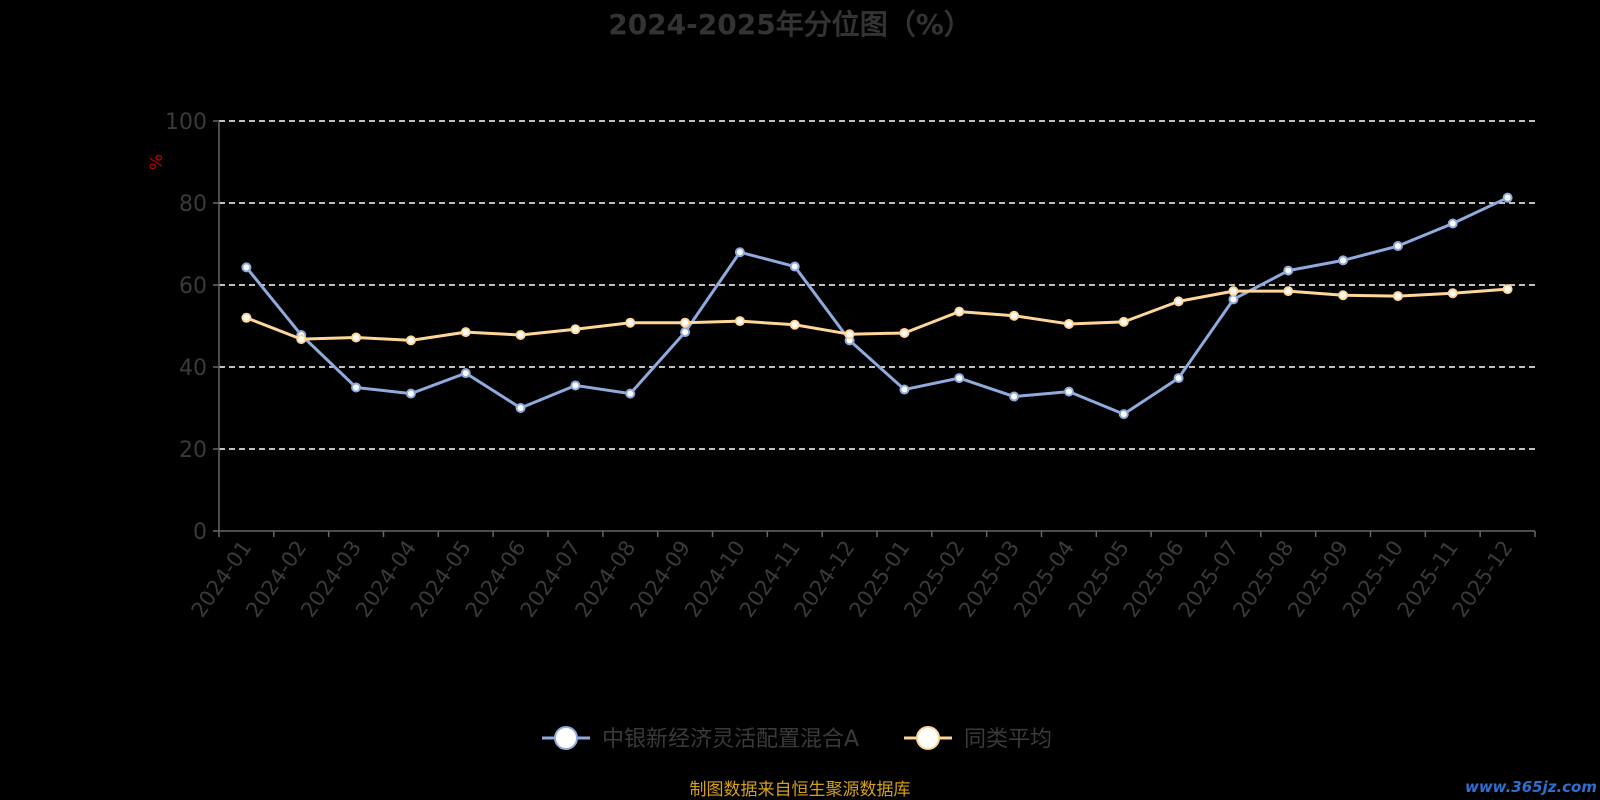  What do you see at coordinates (186, 327) in the screenshot?
I see `y-tick-labels: 0 20 40 60 80 100` at bounding box center [186, 327].